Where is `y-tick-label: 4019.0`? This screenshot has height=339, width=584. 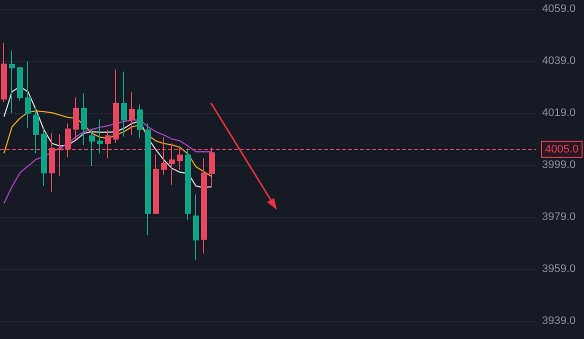
y-tick-label: 4019.0 is located at coordinates (559, 113).